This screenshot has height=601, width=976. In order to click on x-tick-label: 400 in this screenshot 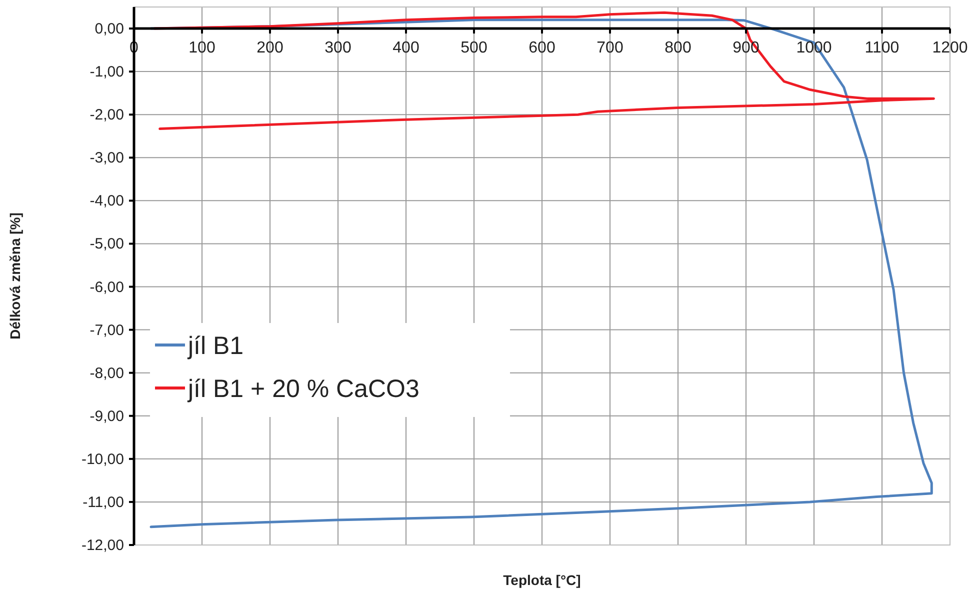, I will do `click(406, 48)`.